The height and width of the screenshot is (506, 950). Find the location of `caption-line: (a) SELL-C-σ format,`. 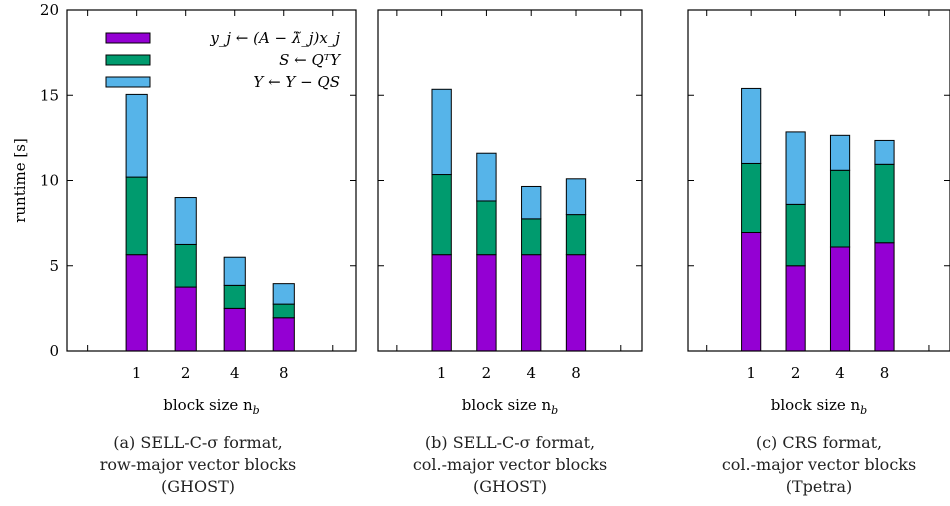

caption-line: (a) SELL-C-σ format, is located at coordinates (198, 442).